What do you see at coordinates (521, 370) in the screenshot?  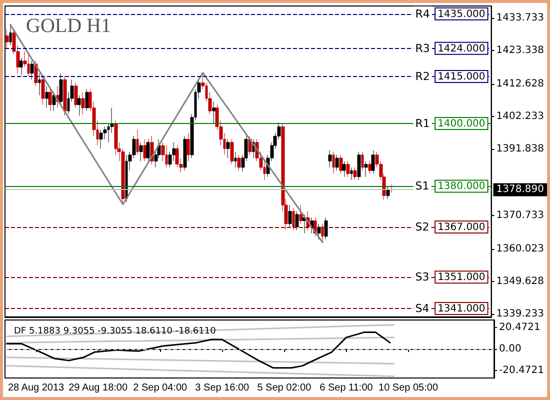 I see `y-tick-label: -20.4721` at bounding box center [521, 370].